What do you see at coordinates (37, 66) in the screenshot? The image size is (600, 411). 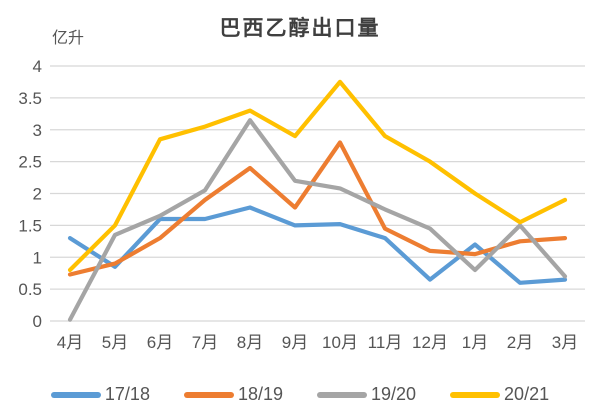 I see `y-tick-label: 4` at bounding box center [37, 66].